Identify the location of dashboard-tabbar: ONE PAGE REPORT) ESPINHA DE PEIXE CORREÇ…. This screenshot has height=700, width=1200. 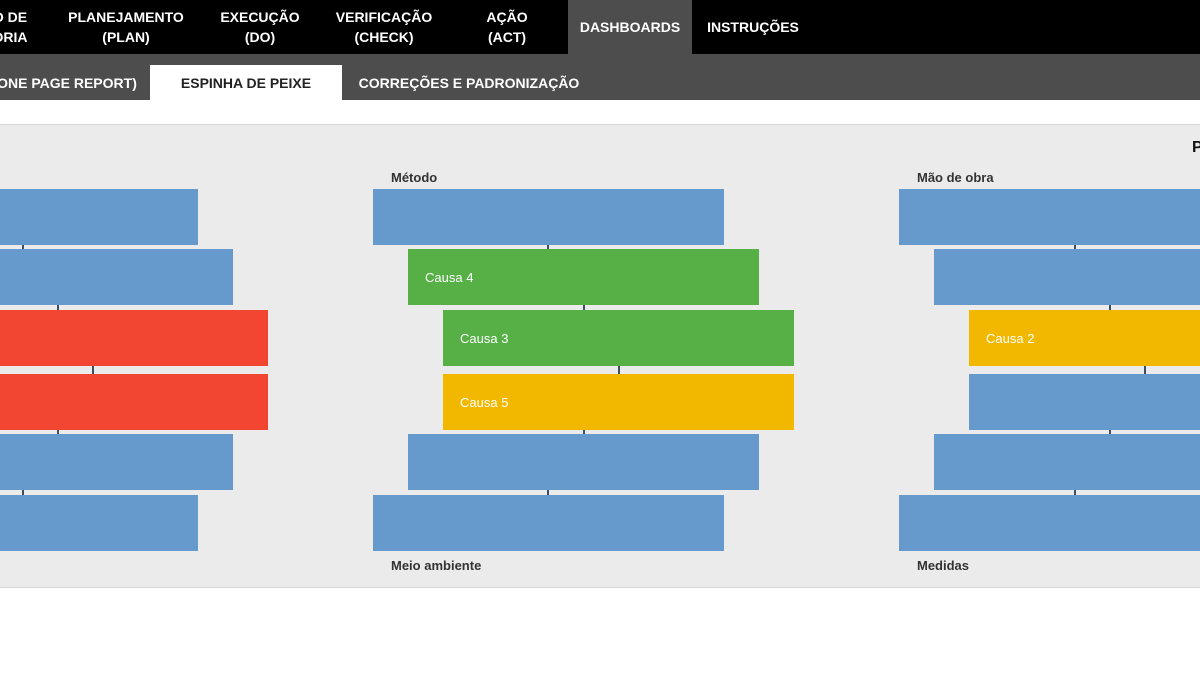
(600, 77).